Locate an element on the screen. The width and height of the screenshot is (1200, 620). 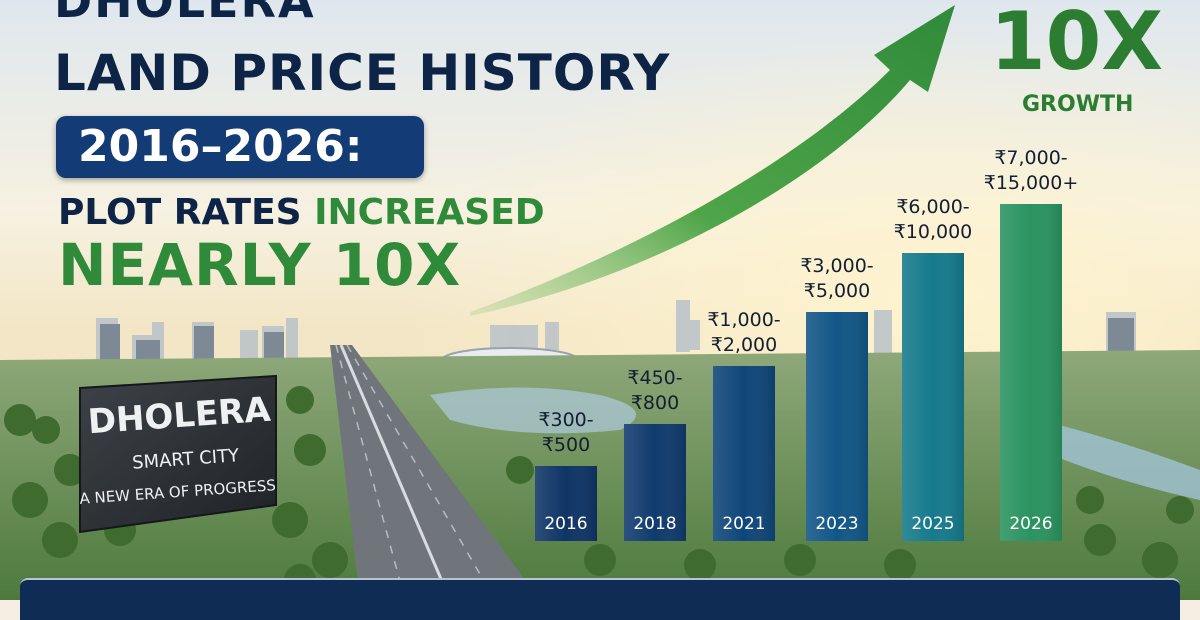
subtitle-nearly-10x: NEARLY 10X is located at coordinates (260, 265).